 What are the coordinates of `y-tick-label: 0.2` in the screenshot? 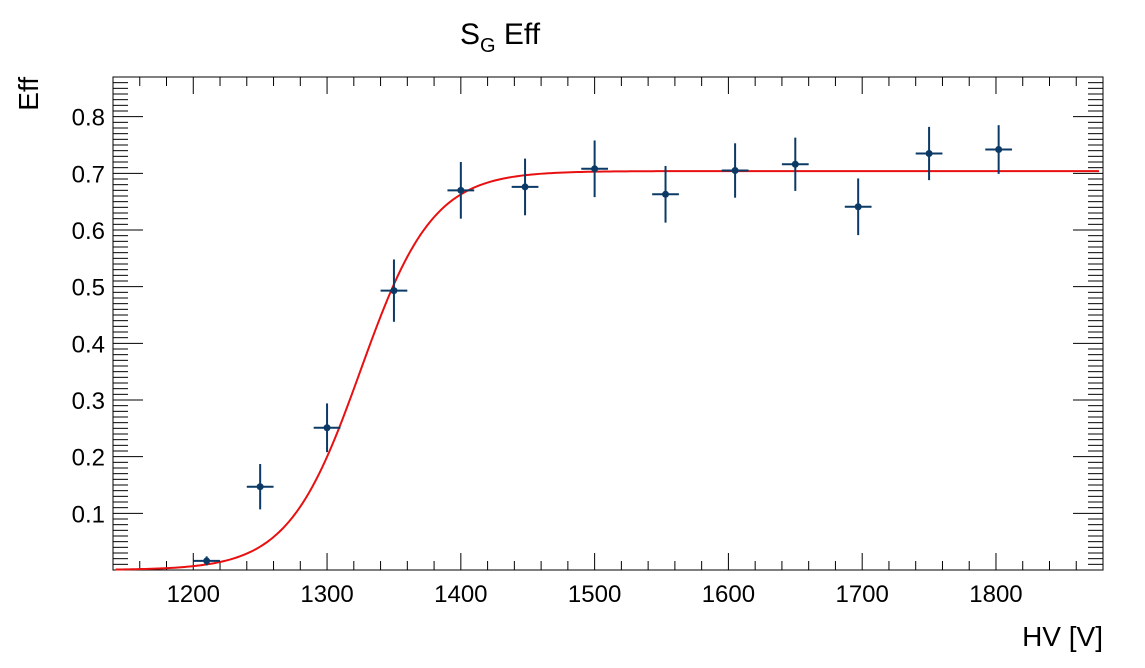 It's located at (88, 458).